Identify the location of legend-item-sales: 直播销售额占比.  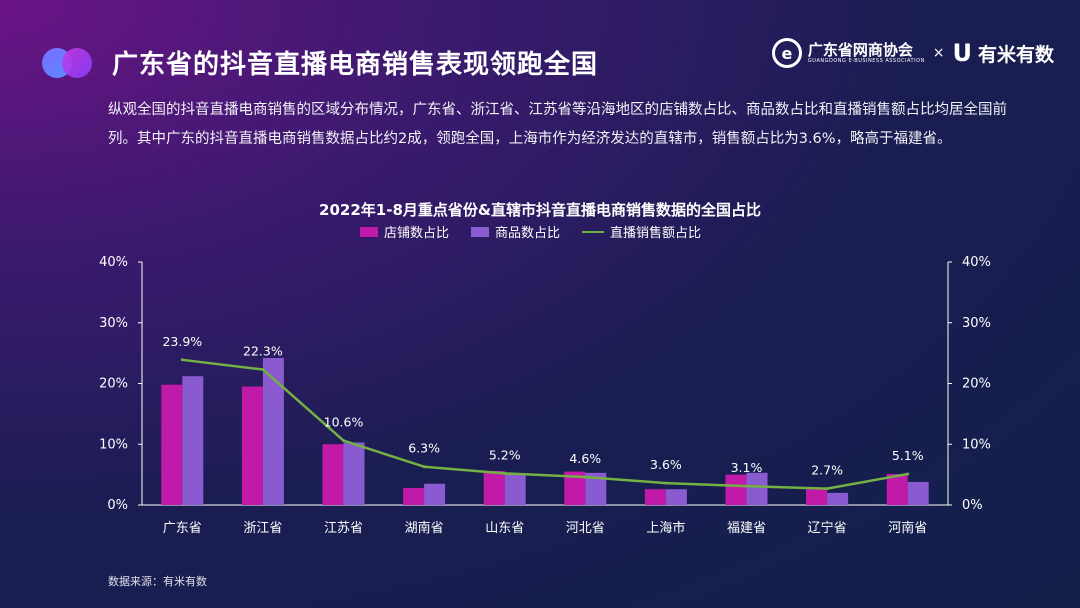
(641, 231).